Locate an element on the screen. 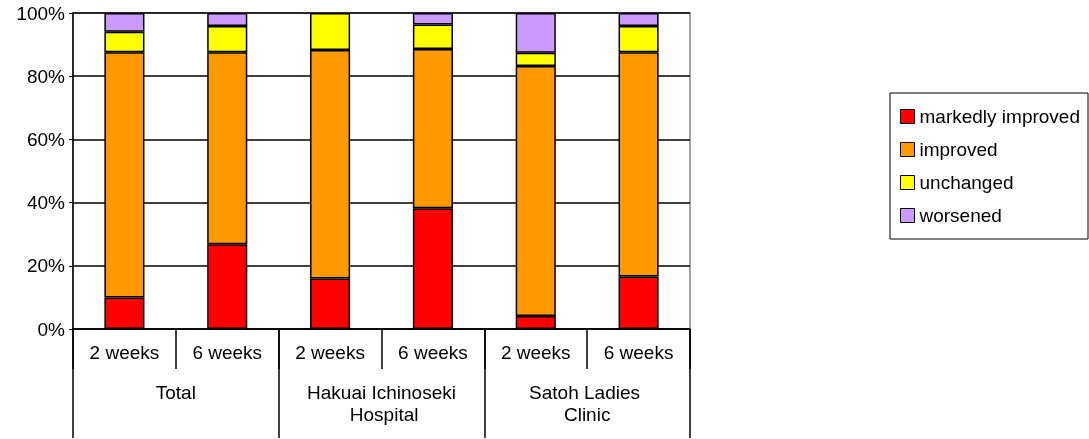 The width and height of the screenshot is (1089, 439). y-tick-label: 60% is located at coordinates (46, 139).